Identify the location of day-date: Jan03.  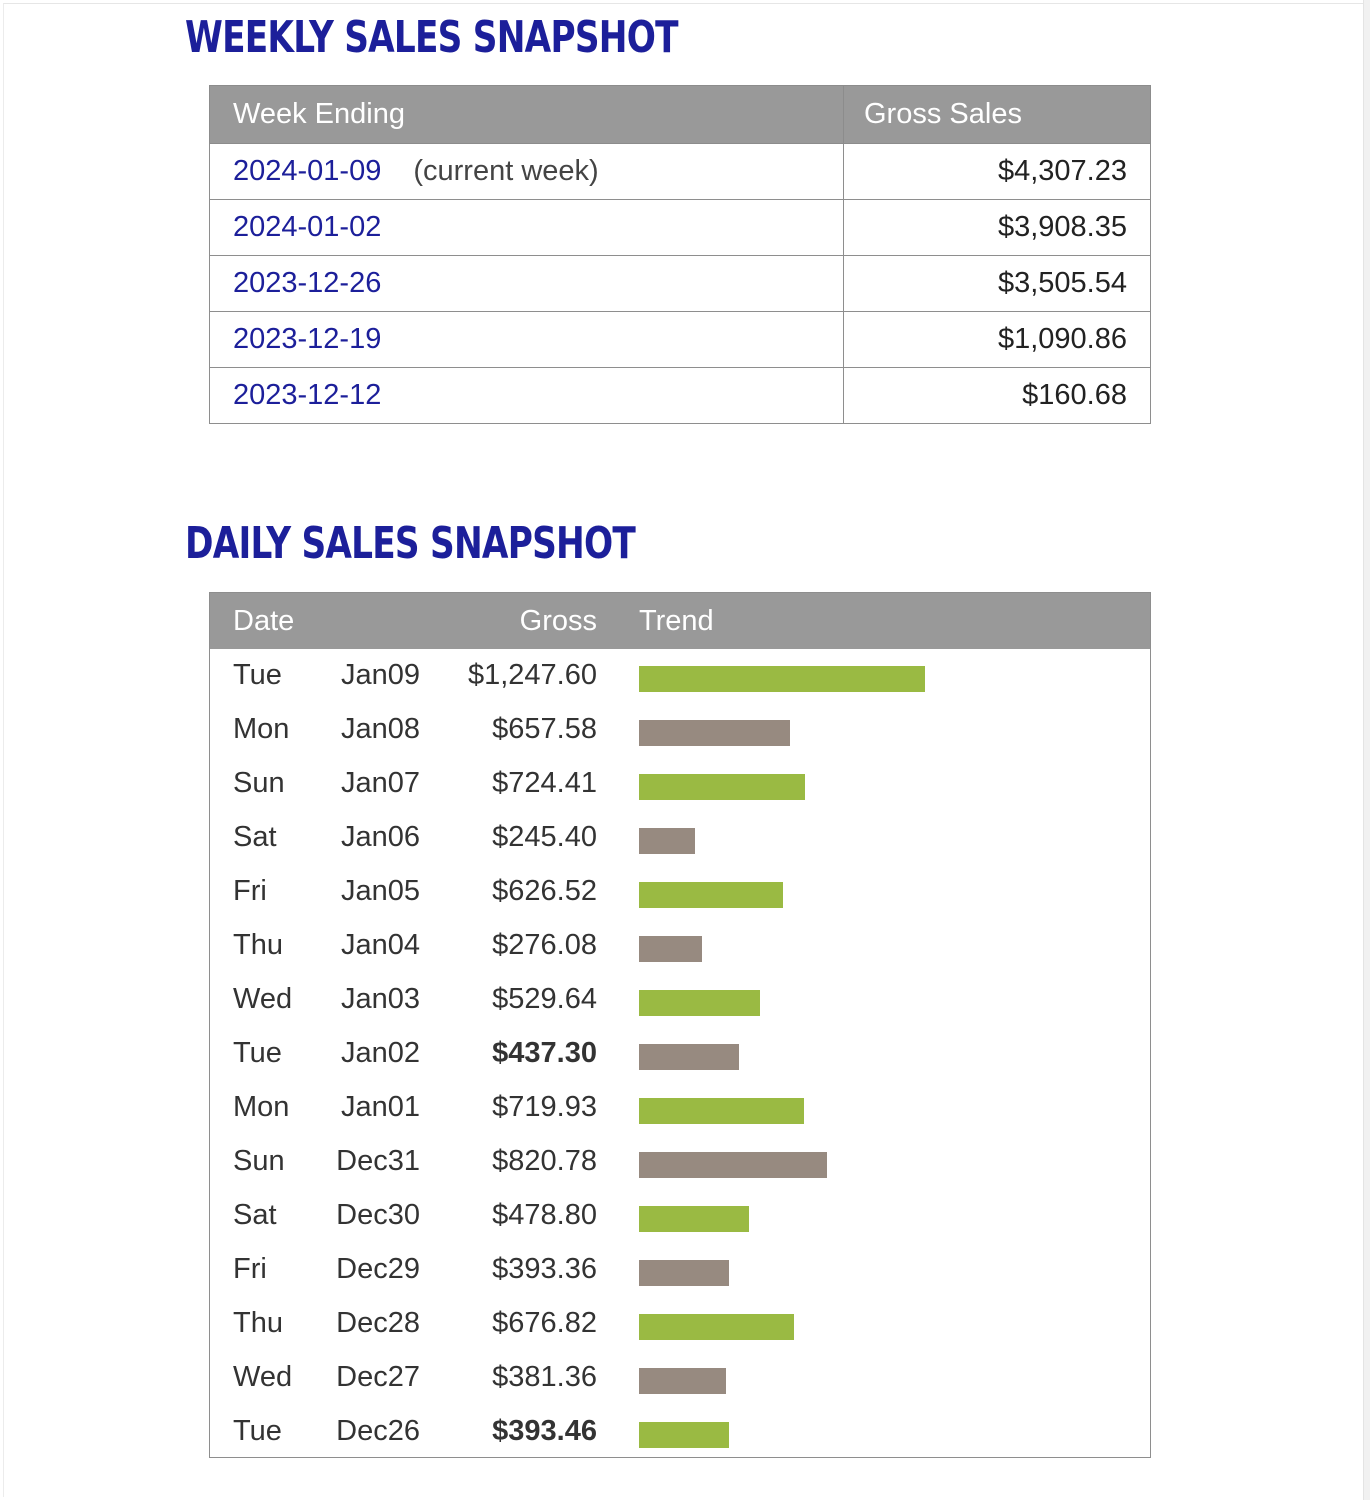
(380, 999).